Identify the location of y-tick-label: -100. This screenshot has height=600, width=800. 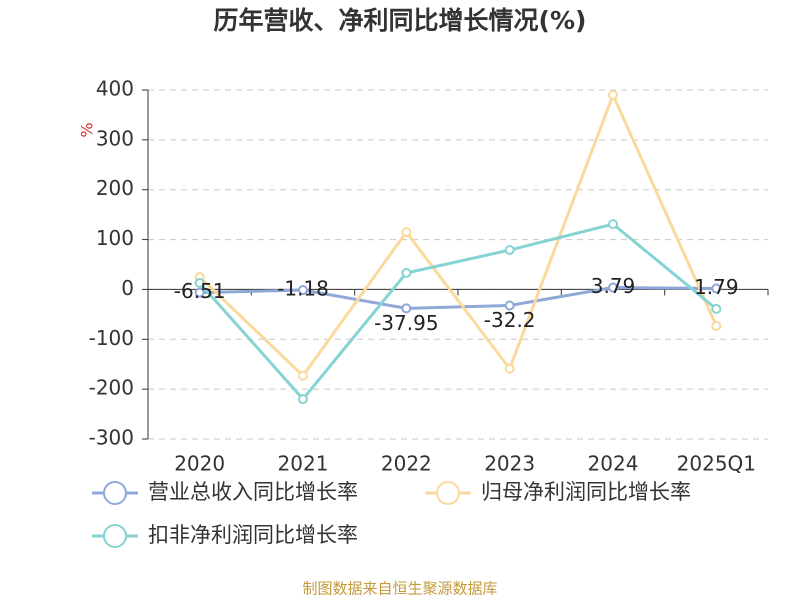
(111, 338).